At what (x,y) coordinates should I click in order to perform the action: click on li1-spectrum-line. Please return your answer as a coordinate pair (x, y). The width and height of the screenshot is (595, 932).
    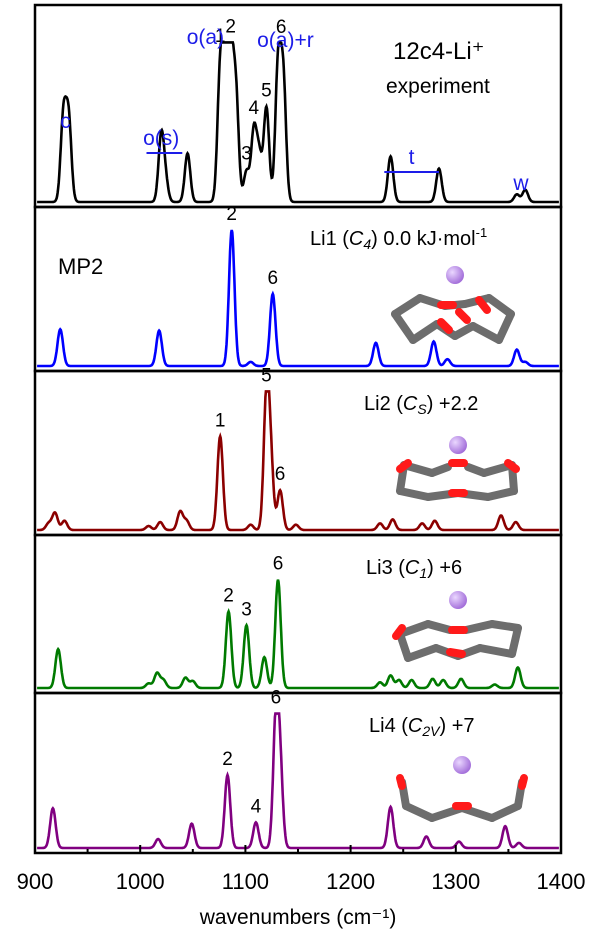
    Looking at the image, I should click on (298, 298).